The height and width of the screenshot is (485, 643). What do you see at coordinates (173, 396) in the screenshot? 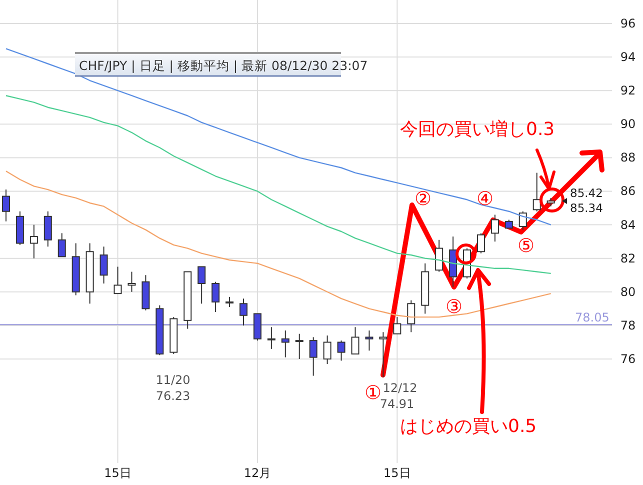
I see `annotation: 76.23` at bounding box center [173, 396].